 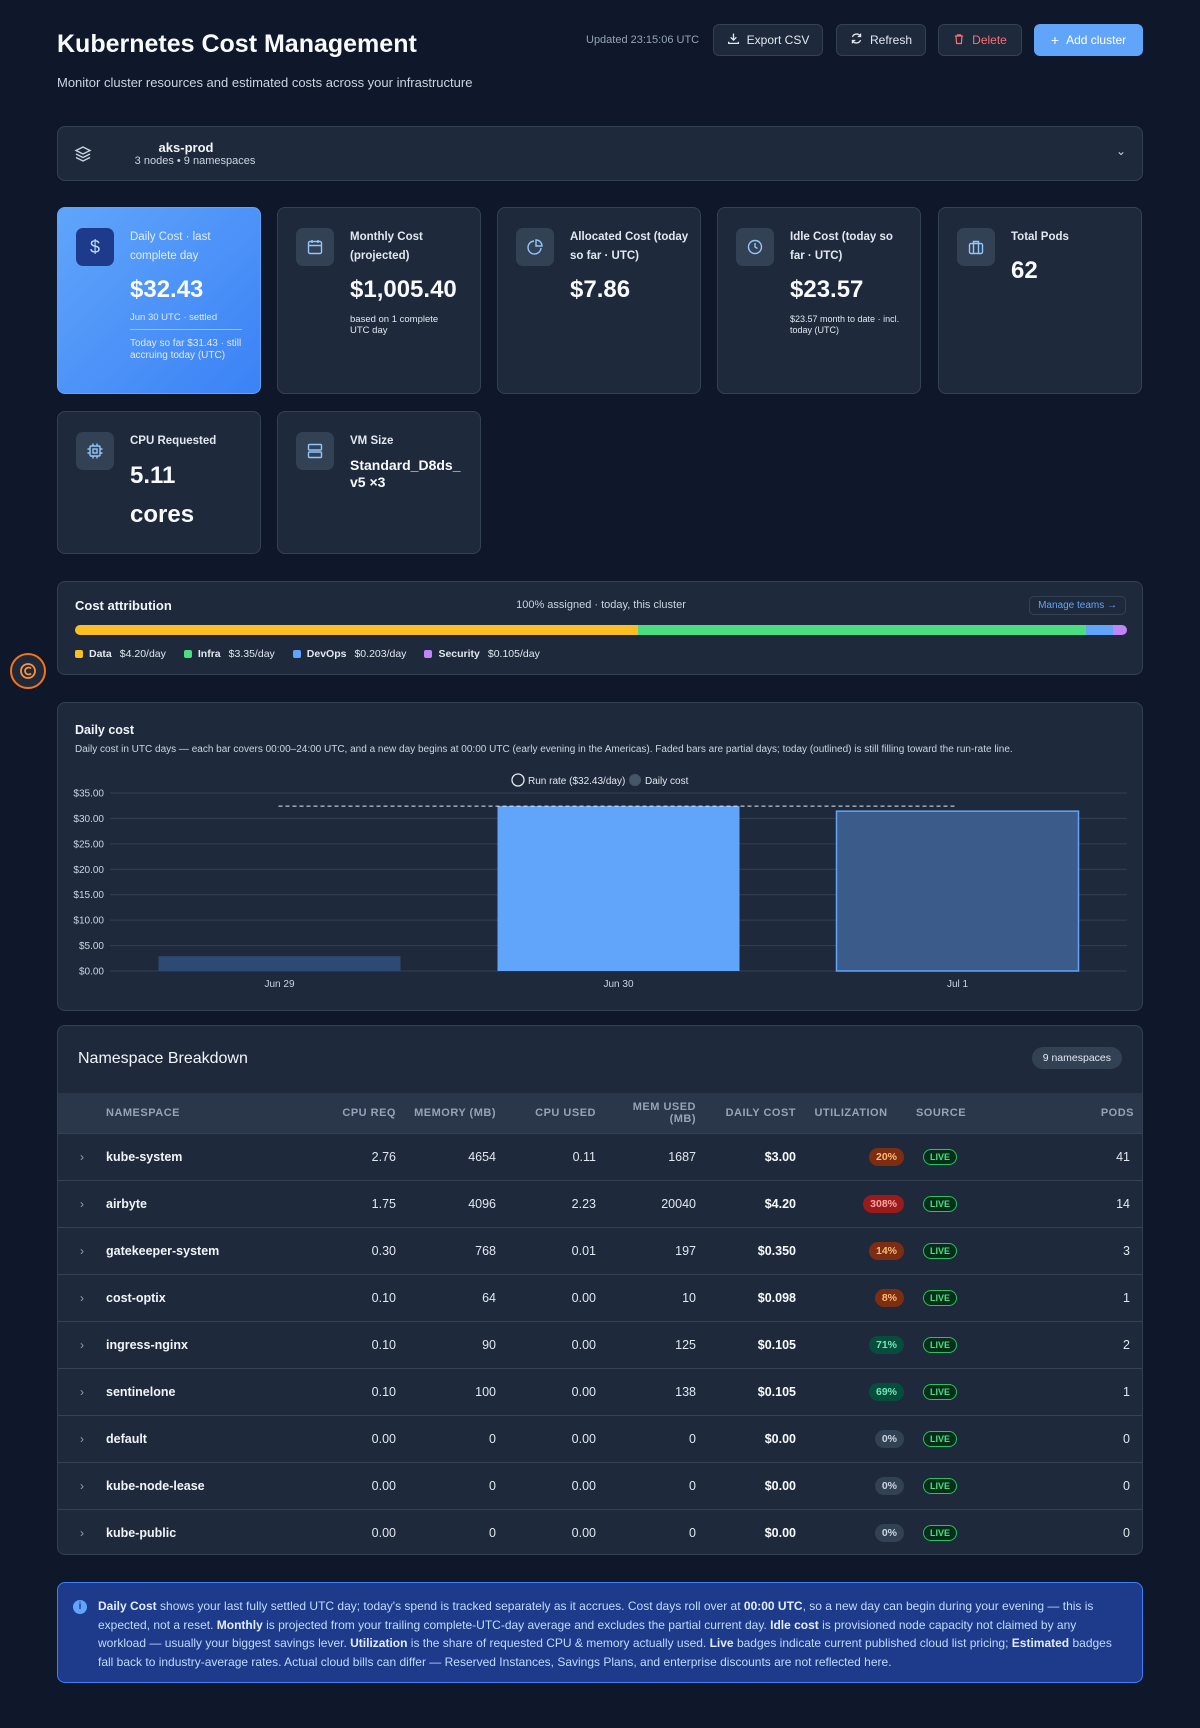 I want to click on utilization-cell: 69%, so click(x=856, y=1391).